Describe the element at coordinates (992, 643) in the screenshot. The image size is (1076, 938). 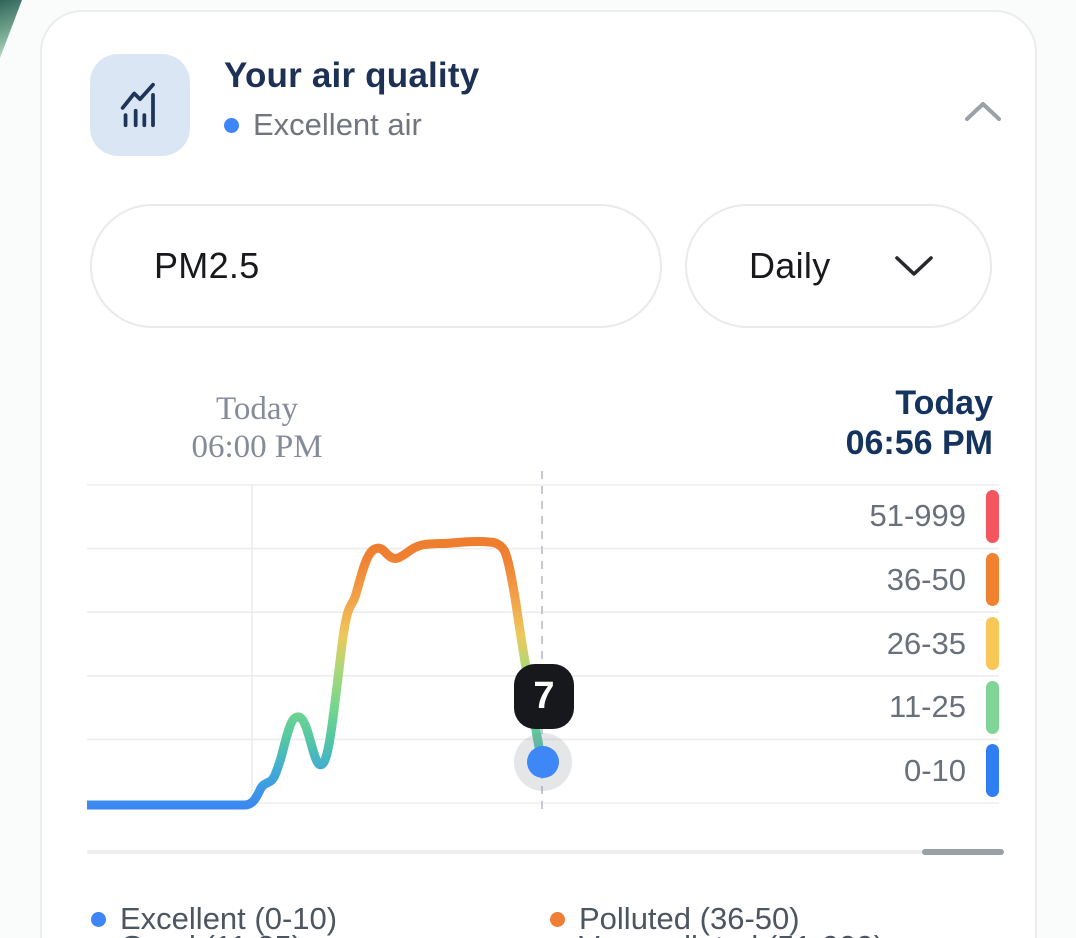
I see `band-bar-fair` at that location.